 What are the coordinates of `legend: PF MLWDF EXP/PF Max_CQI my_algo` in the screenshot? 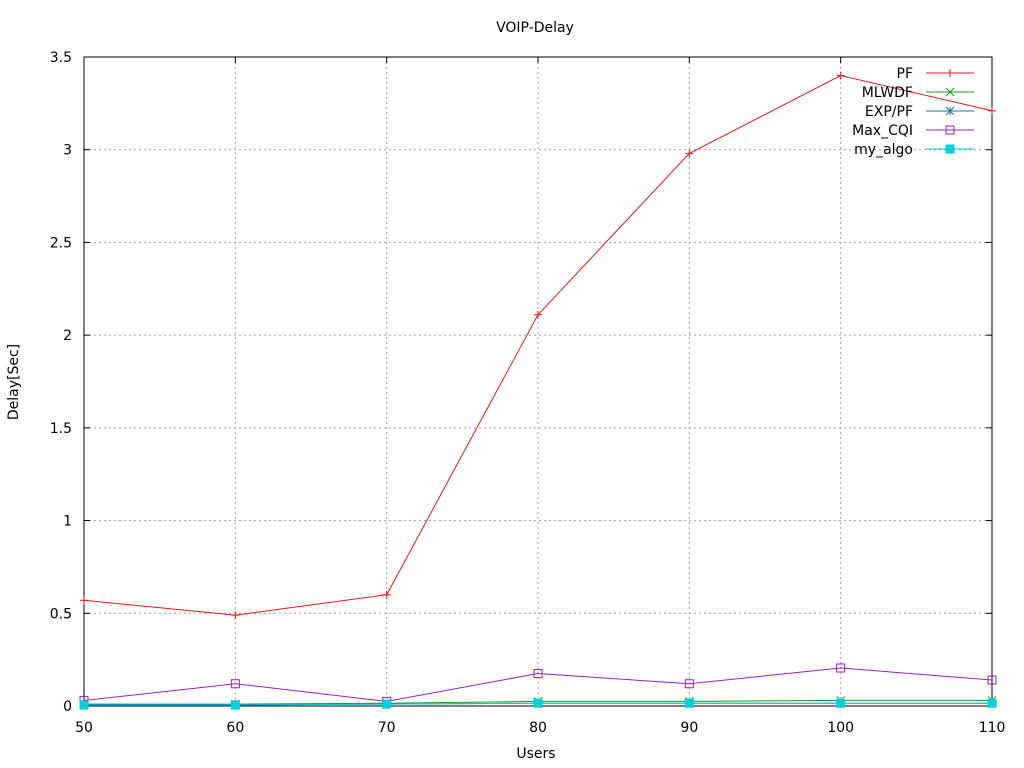 It's located at (913, 112).